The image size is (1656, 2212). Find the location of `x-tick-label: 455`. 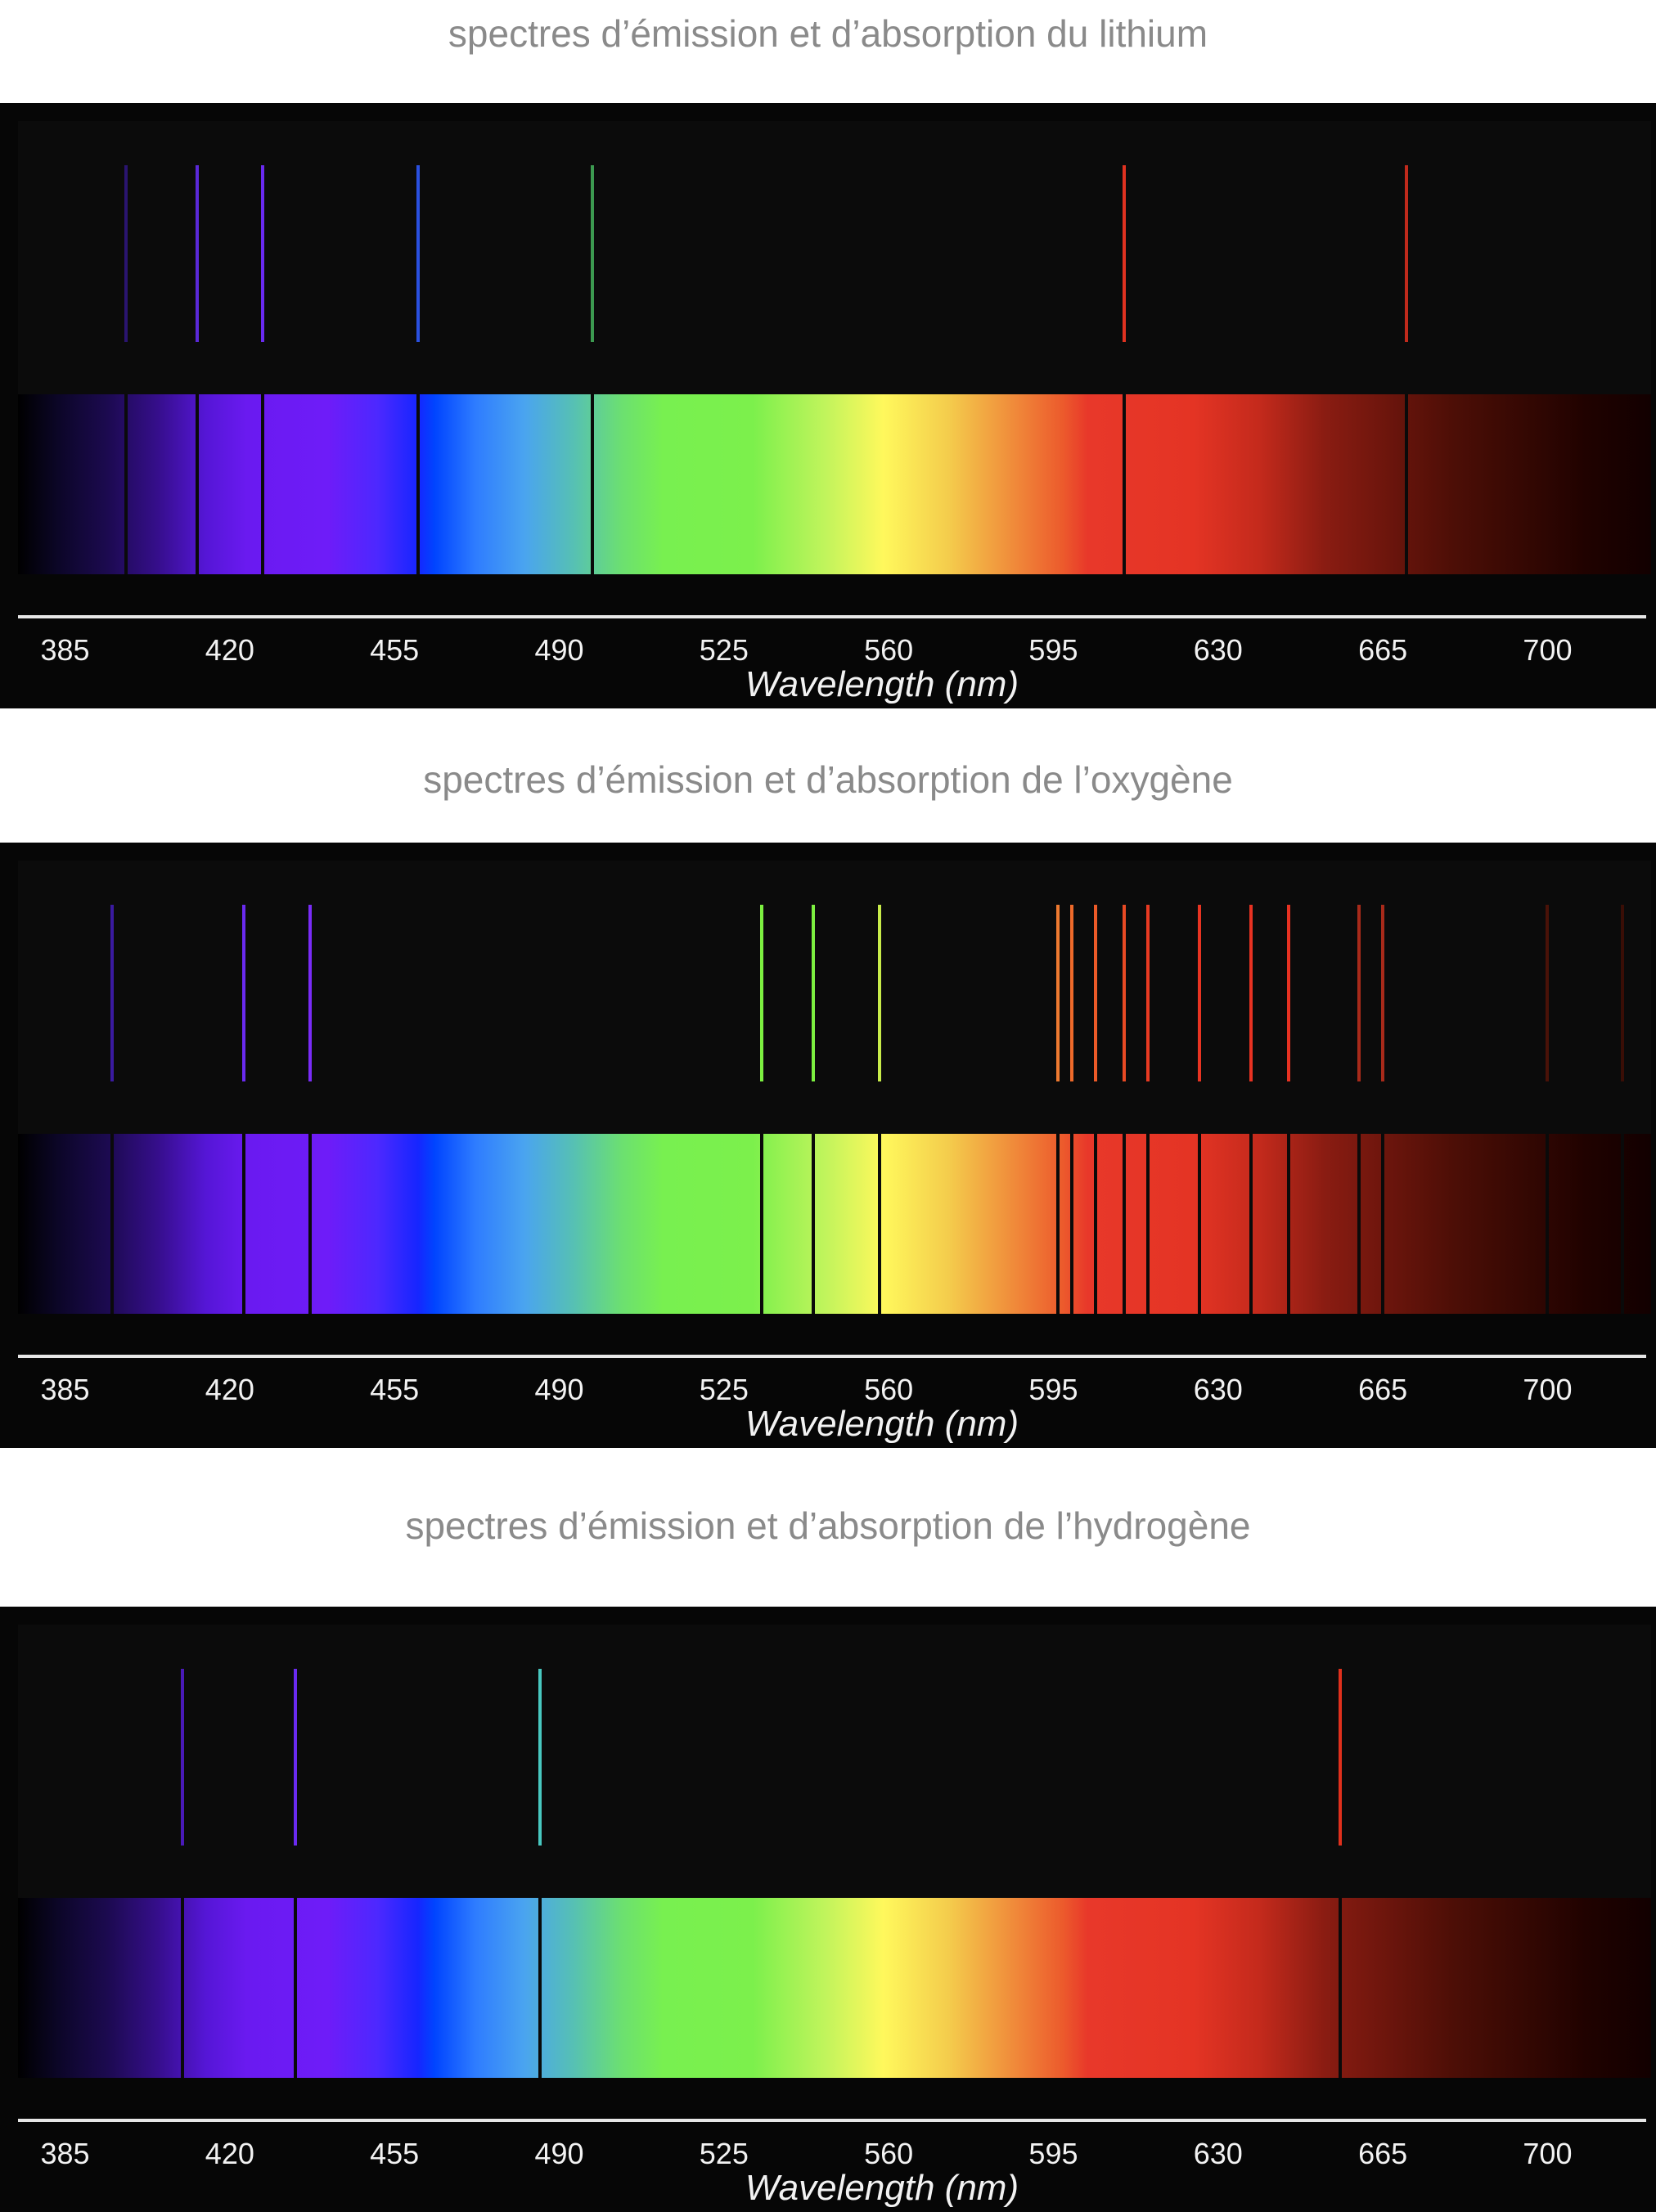

x-tick-label: 455 is located at coordinates (395, 650).